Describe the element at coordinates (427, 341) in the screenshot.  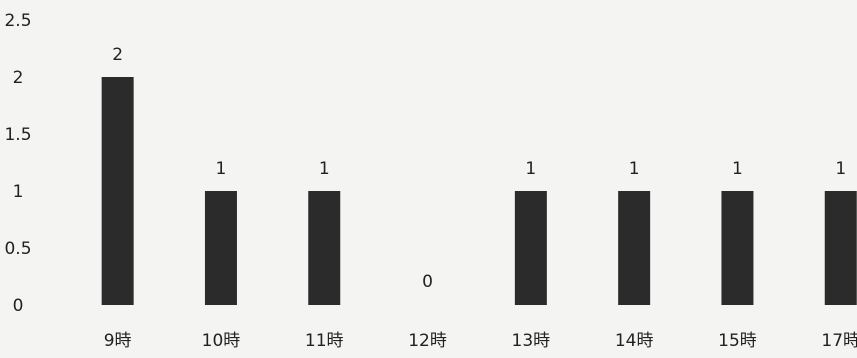
I see `x-category-label: 12時` at that location.